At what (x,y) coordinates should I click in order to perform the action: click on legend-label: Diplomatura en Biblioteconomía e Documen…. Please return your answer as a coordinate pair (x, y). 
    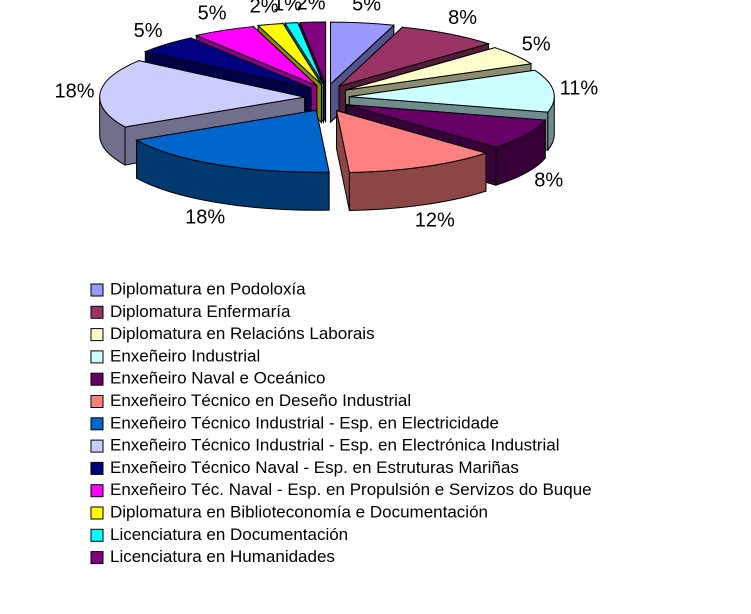
    Looking at the image, I should click on (299, 511).